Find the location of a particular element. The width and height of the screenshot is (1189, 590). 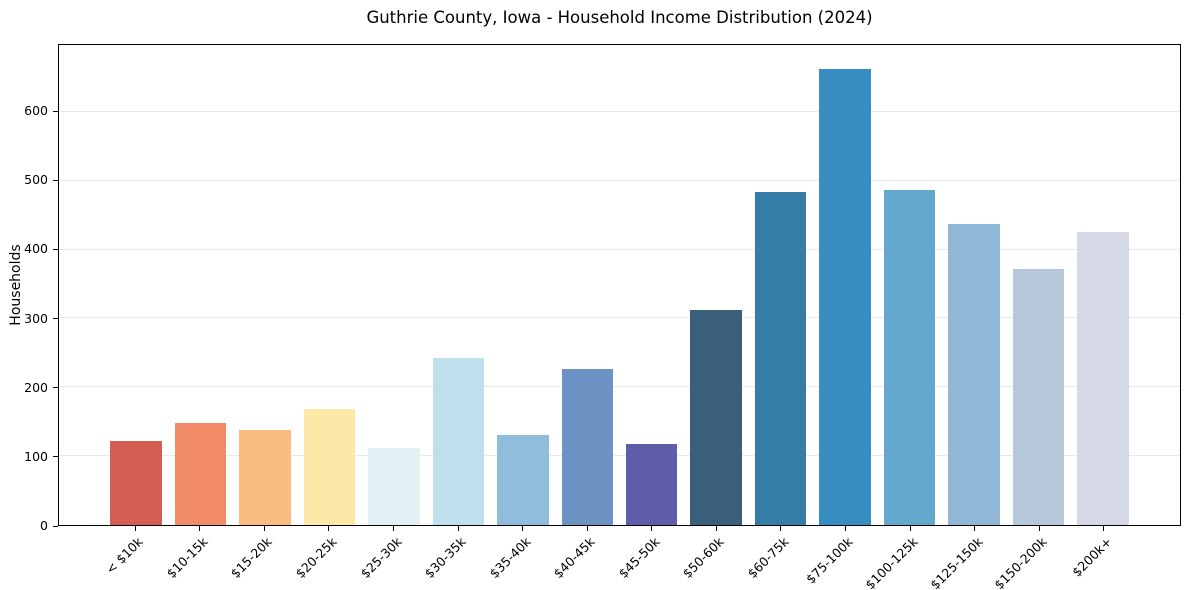

bar-$25-30k is located at coordinates (394, 486).